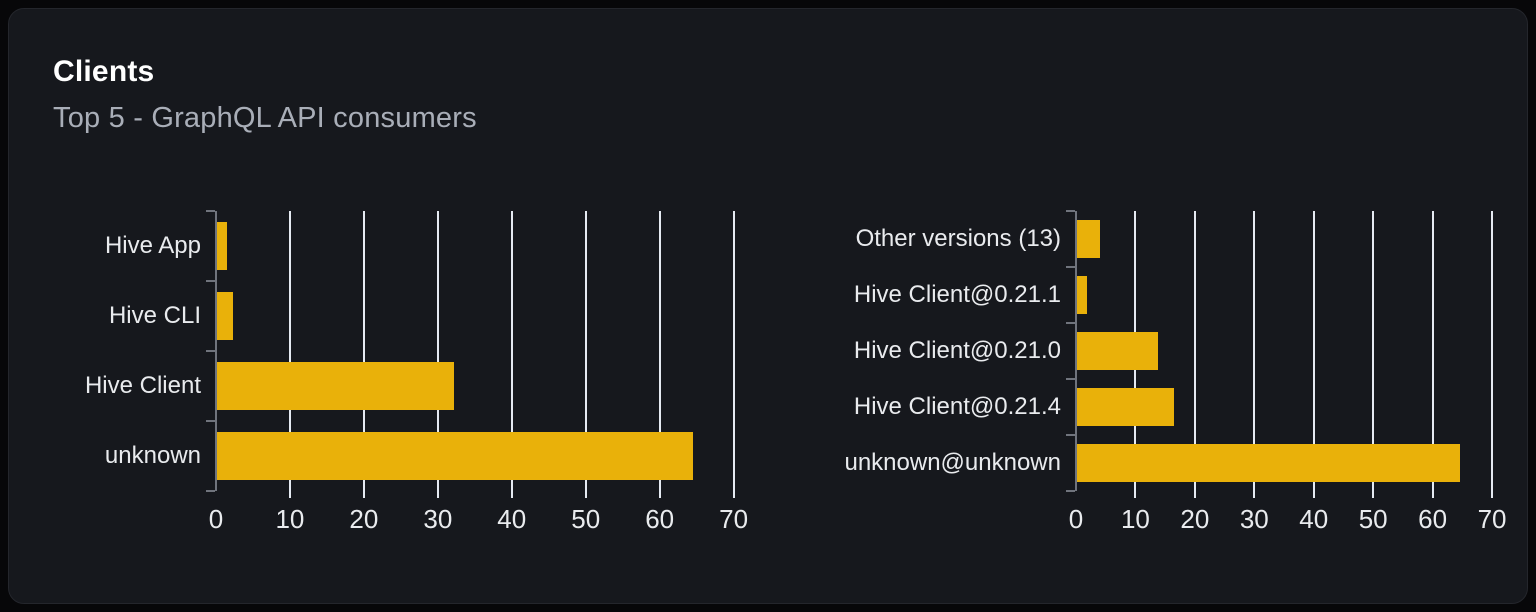 The height and width of the screenshot is (612, 1536). Describe the element at coordinates (952, 462) in the screenshot. I see `category-label: unknown@unknown` at that location.